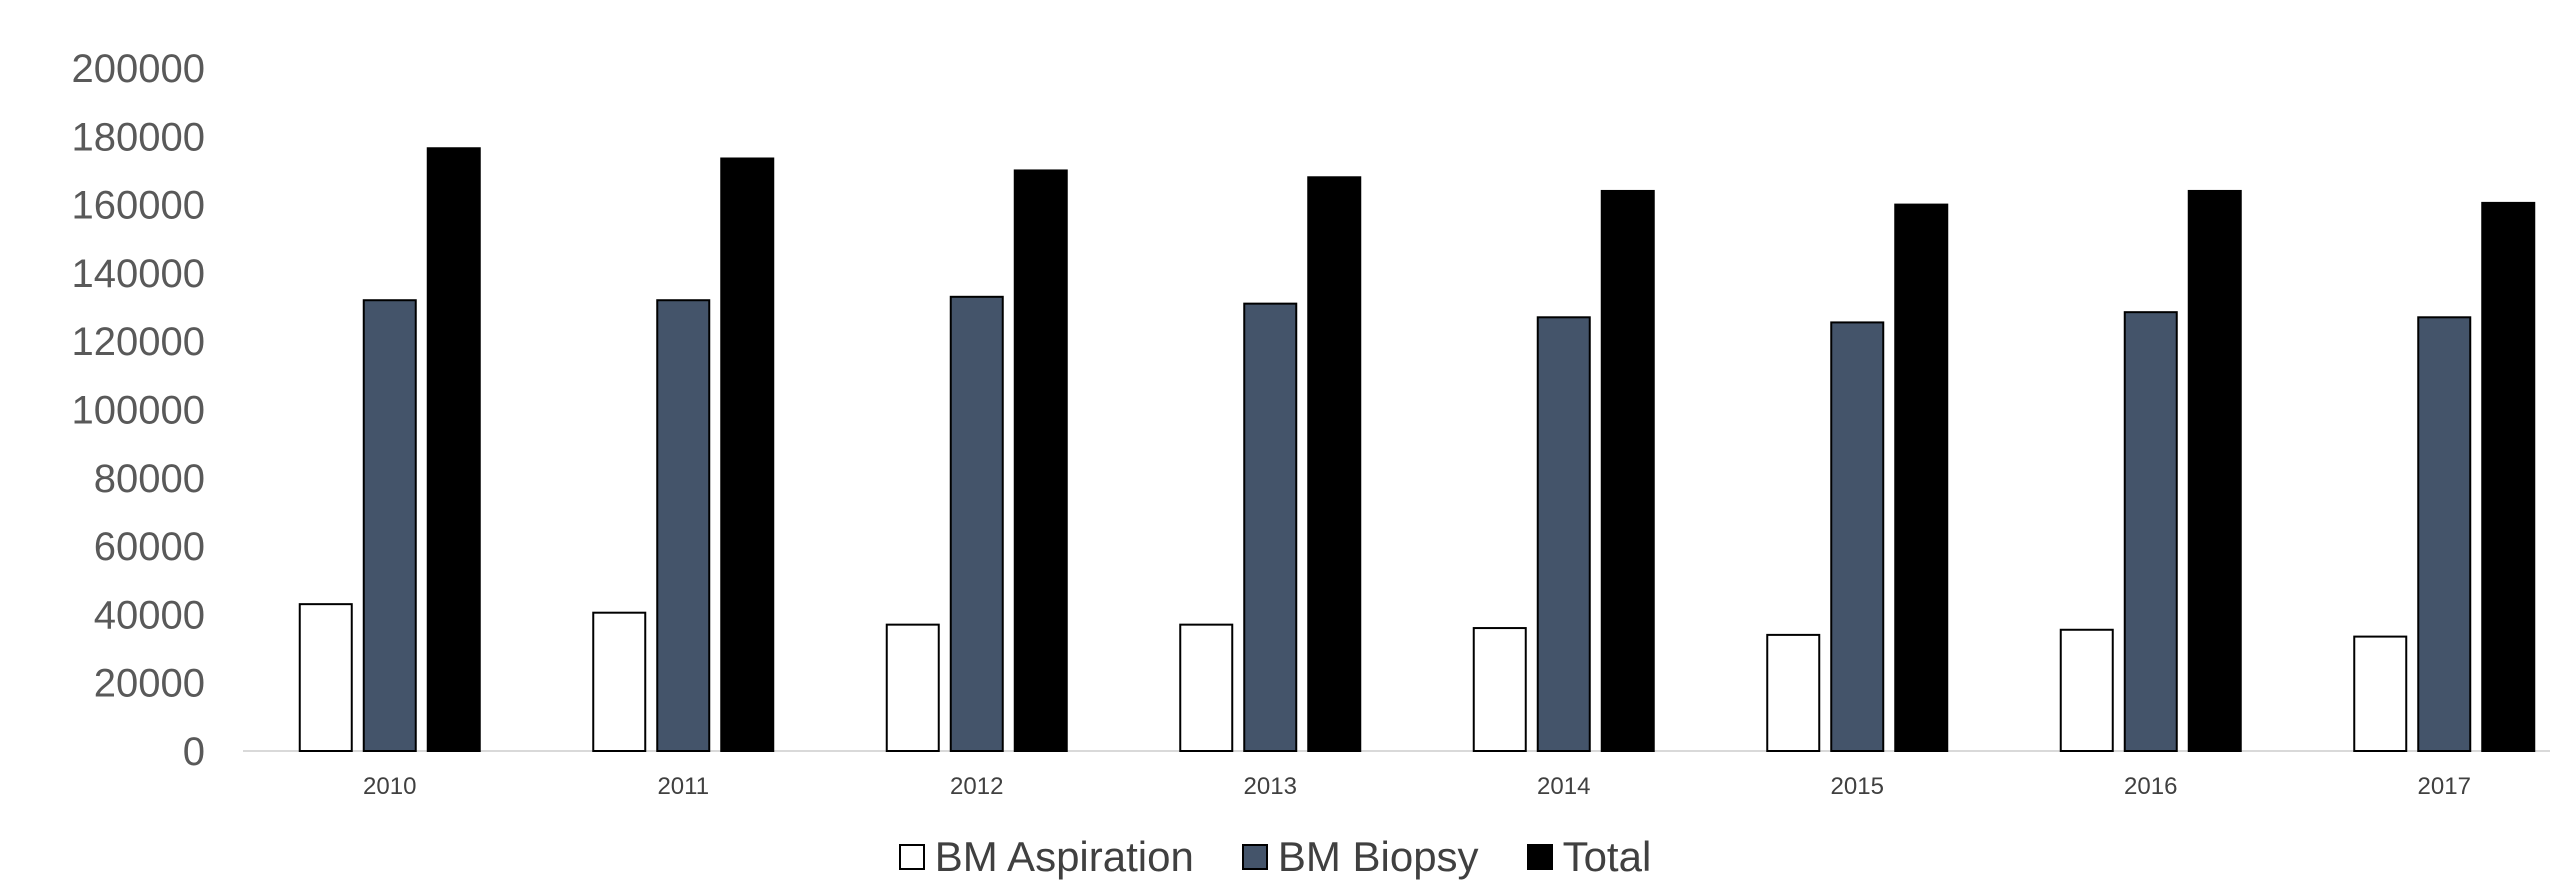 Image resolution: width=2550 pixels, height=881 pixels. Describe the element at coordinates (912, 688) in the screenshot. I see `bar-bm-aspiration-2012` at that location.